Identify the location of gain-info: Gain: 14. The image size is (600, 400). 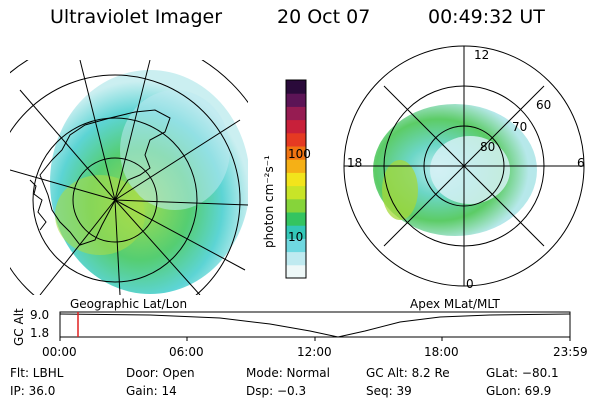
(151, 391).